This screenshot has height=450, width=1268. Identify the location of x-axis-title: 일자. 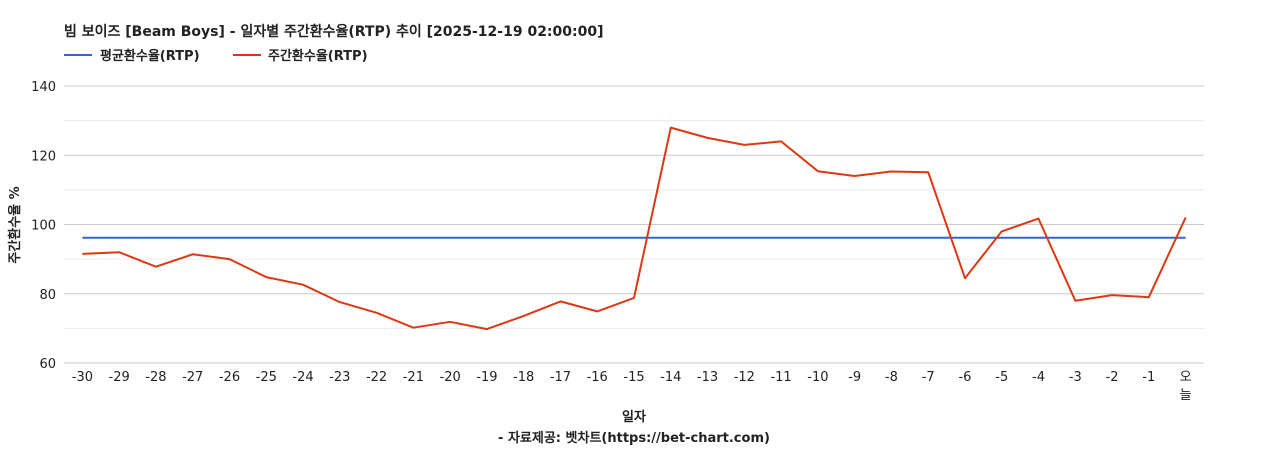
(634, 417).